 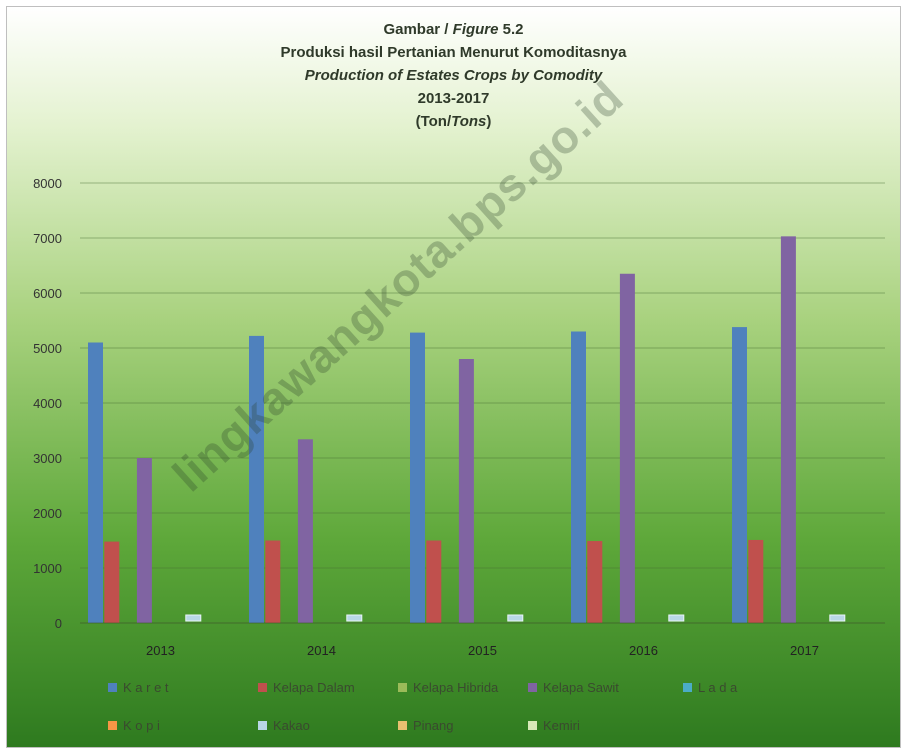 I want to click on title-english: Production of Estates Crops by Comodity, so click(x=453, y=75).